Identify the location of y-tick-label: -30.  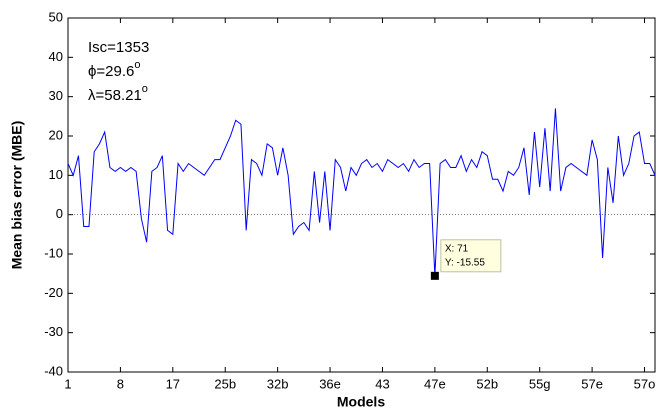
(53, 331).